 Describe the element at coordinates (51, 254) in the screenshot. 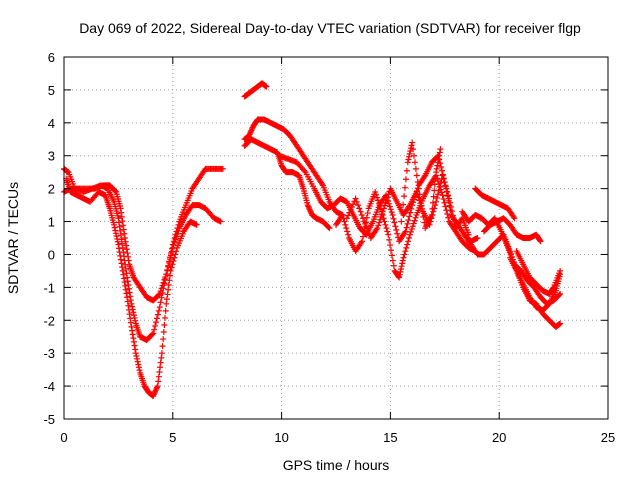

I see `y-tick-label: 0` at that location.